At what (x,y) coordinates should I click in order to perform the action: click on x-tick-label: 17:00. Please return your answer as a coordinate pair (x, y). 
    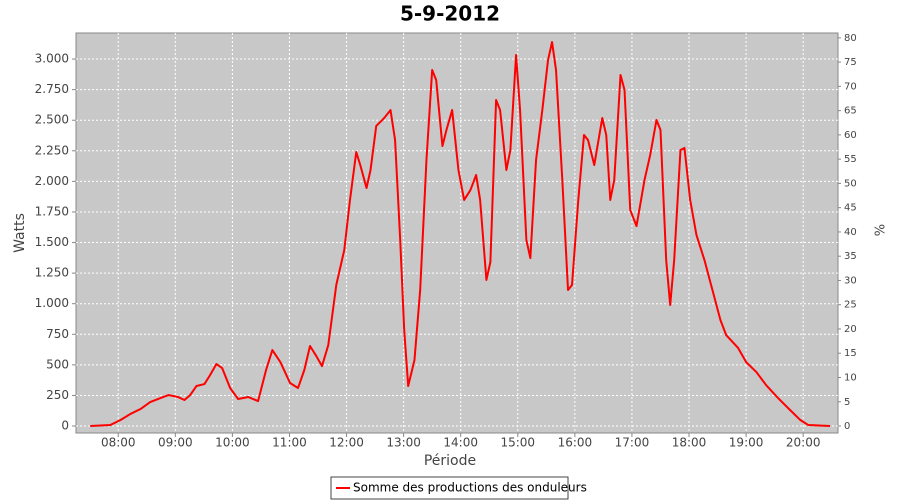
    Looking at the image, I should click on (632, 443).